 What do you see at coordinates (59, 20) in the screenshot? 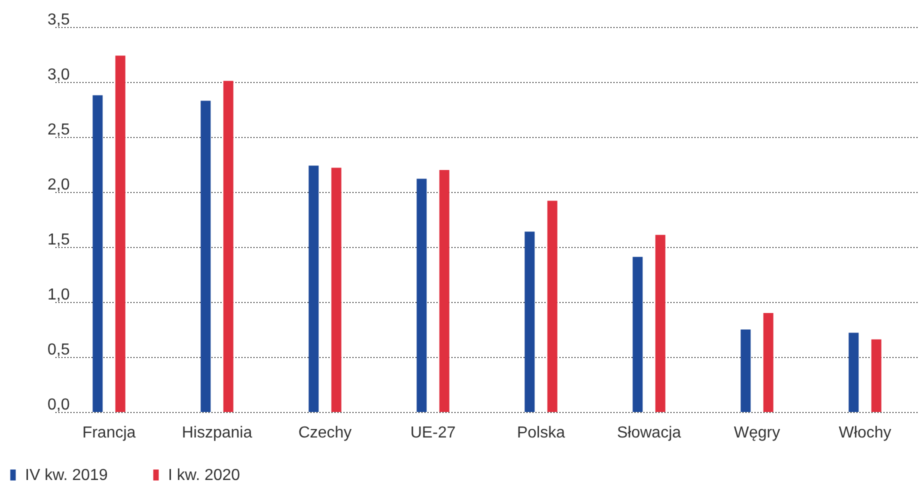
I see `y-tick-label: 3,5` at bounding box center [59, 20].